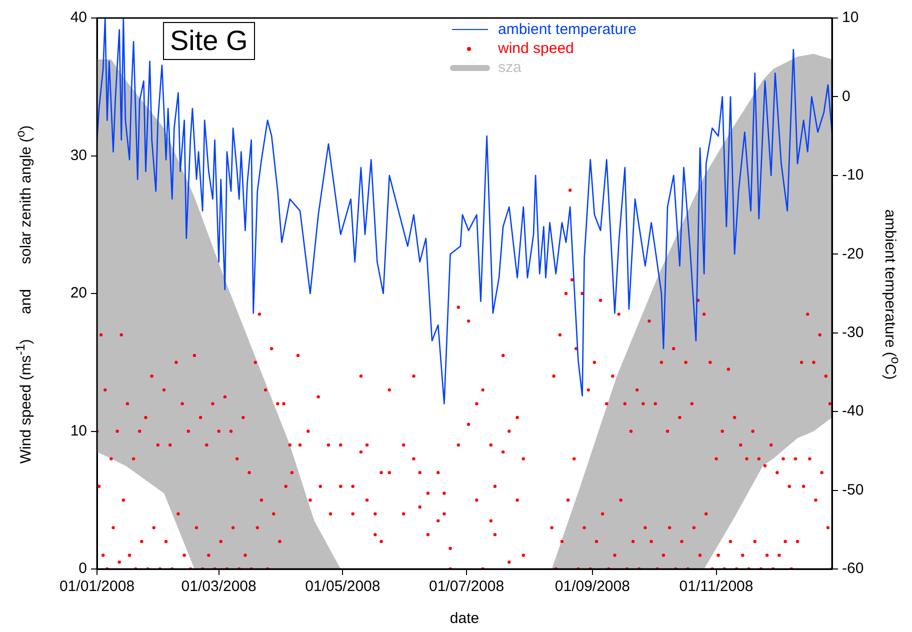  I want to click on y2-tick-label: 0, so click(846, 96).